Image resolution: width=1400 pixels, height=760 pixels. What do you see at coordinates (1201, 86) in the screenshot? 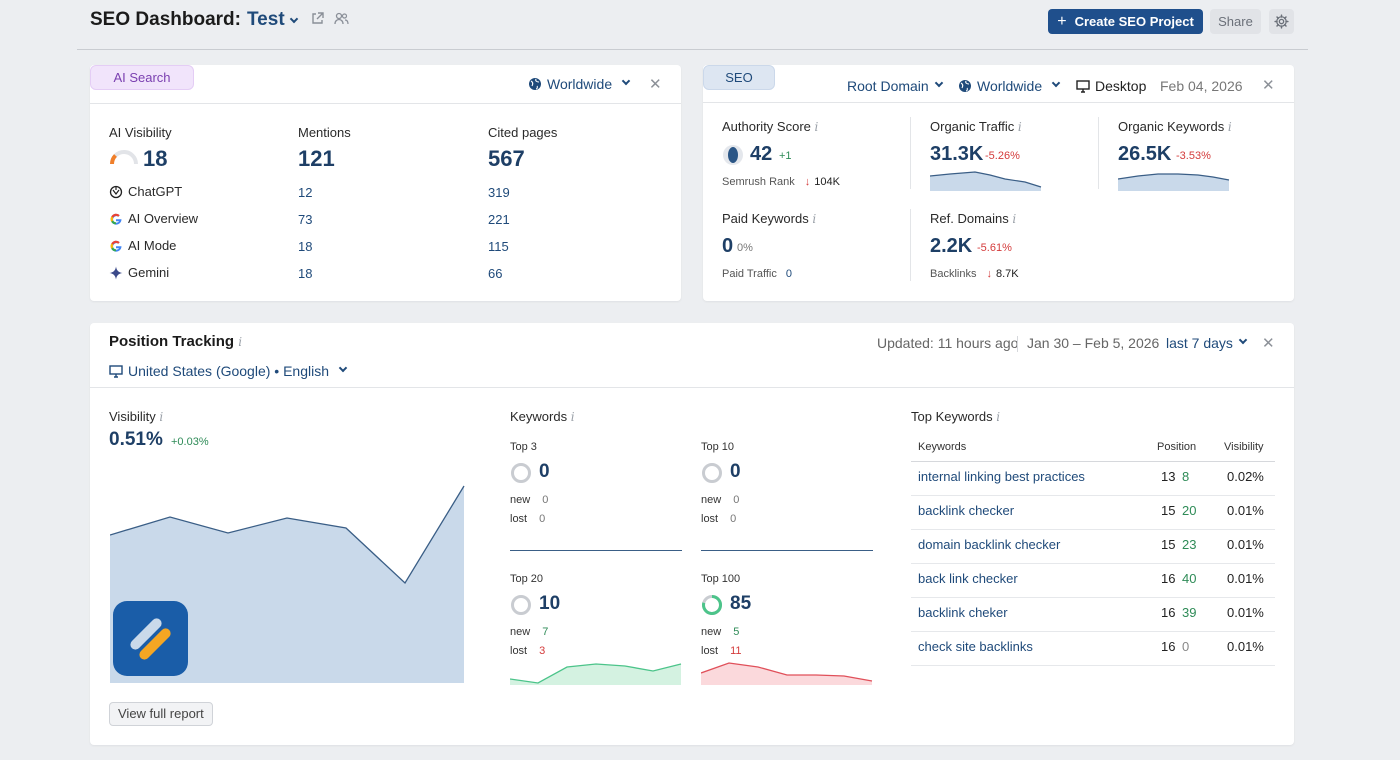
I see `seo-date: Feb 04, 2026` at bounding box center [1201, 86].